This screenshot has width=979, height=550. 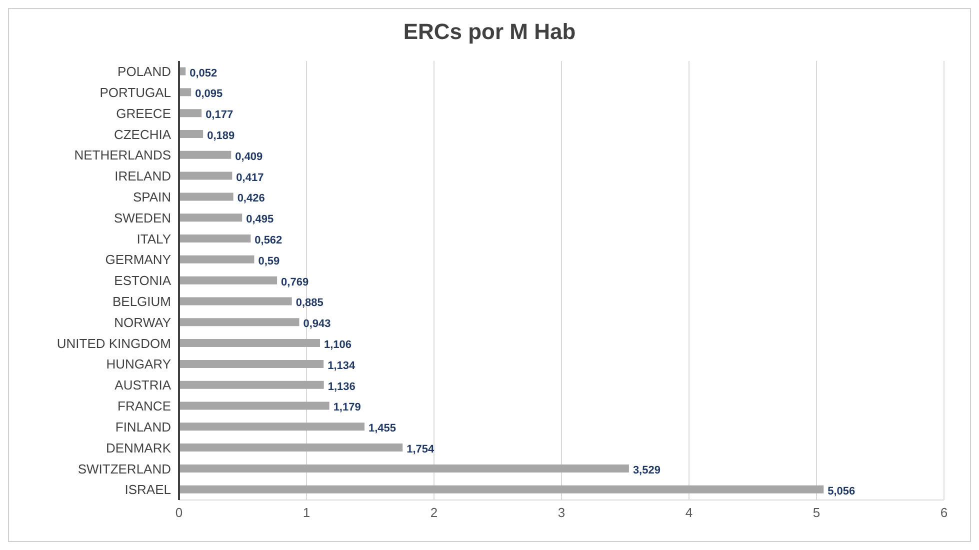 What do you see at coordinates (139, 448) in the screenshot?
I see `y-tick-label: DENMARK` at bounding box center [139, 448].